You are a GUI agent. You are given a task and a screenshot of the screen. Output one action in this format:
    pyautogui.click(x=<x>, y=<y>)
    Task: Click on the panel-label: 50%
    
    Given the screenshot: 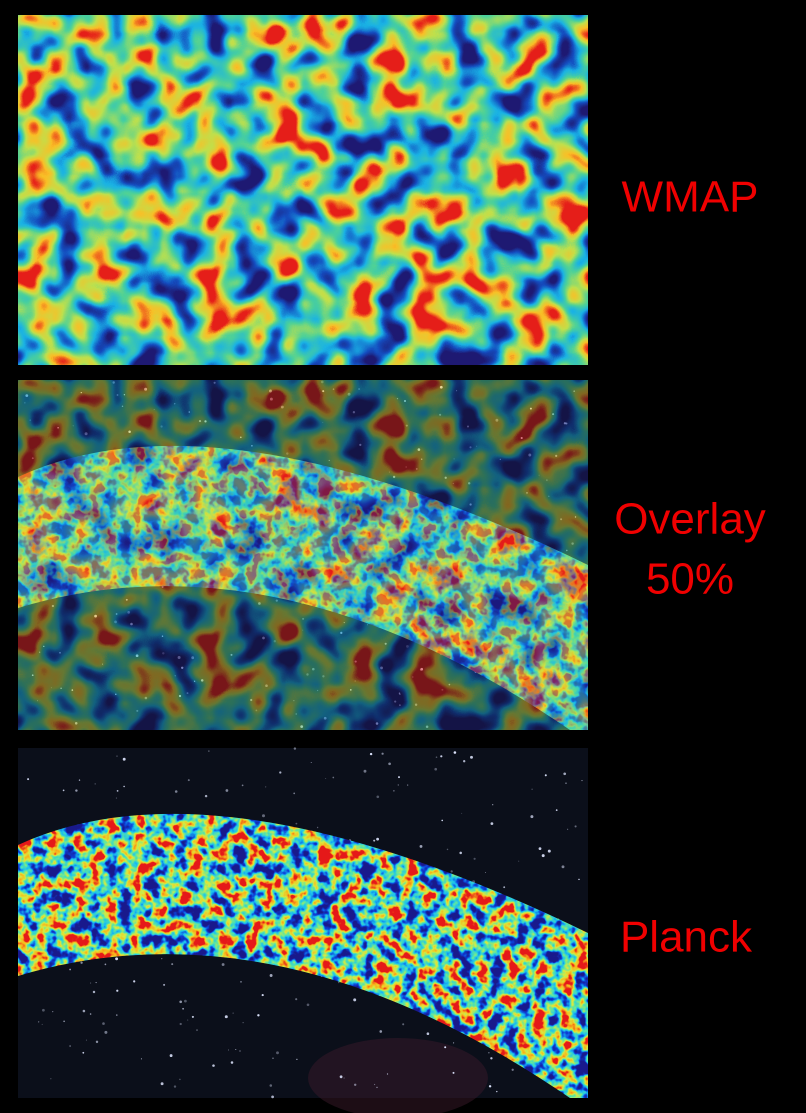 What is the action you would take?
    pyautogui.click(x=690, y=579)
    